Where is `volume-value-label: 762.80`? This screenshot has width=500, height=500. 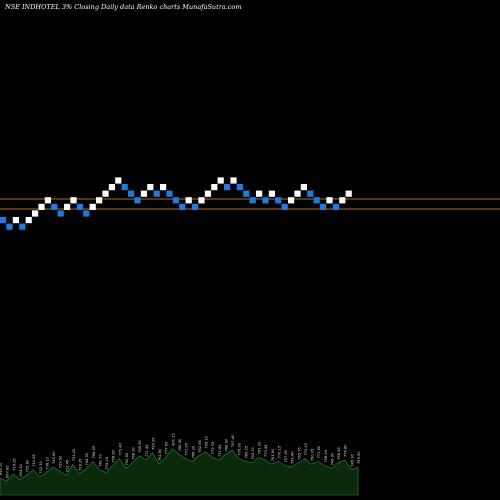
volume-value-label: 762.80 is located at coordinates (160, 454).